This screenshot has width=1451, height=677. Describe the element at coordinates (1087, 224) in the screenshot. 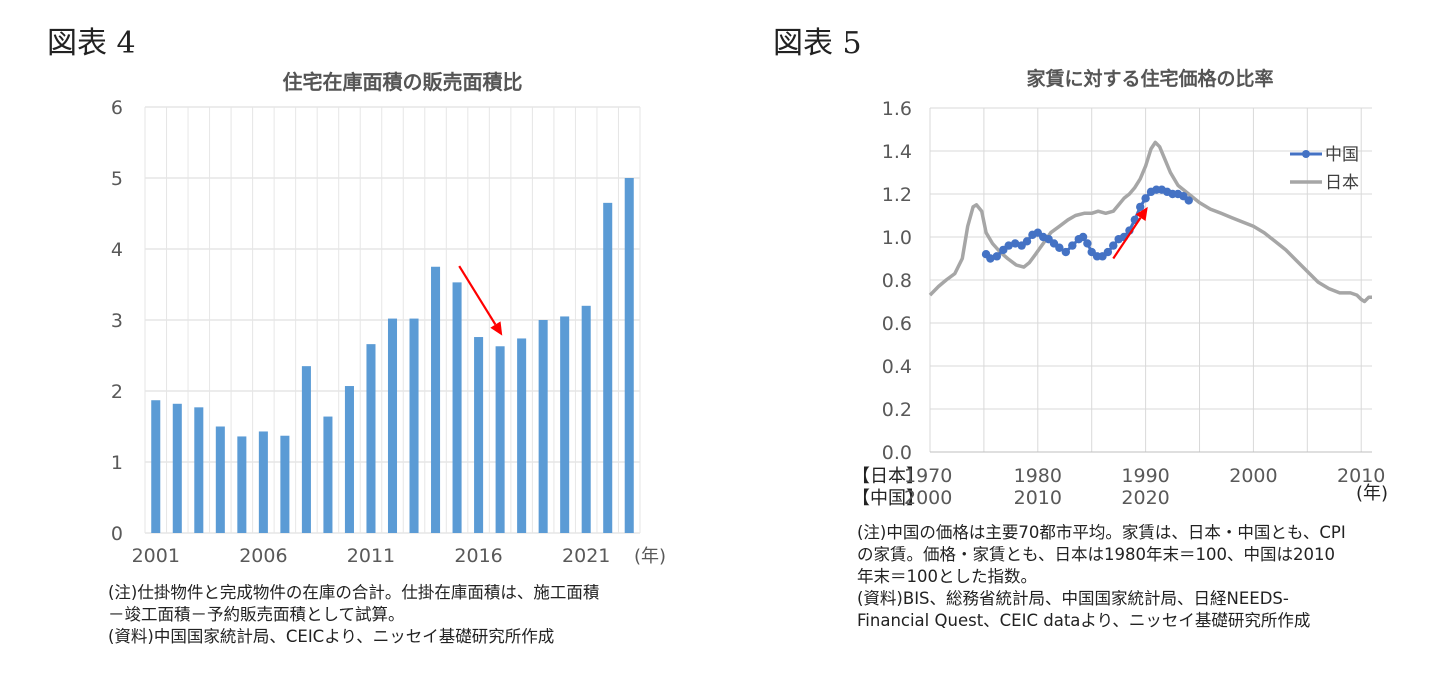

I see `series-line-china` at that location.